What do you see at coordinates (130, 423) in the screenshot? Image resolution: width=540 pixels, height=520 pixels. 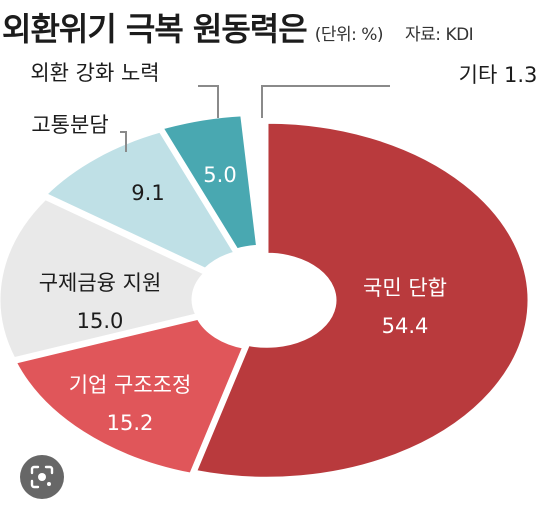 I see `slice-value-1: 15.2` at bounding box center [130, 423].